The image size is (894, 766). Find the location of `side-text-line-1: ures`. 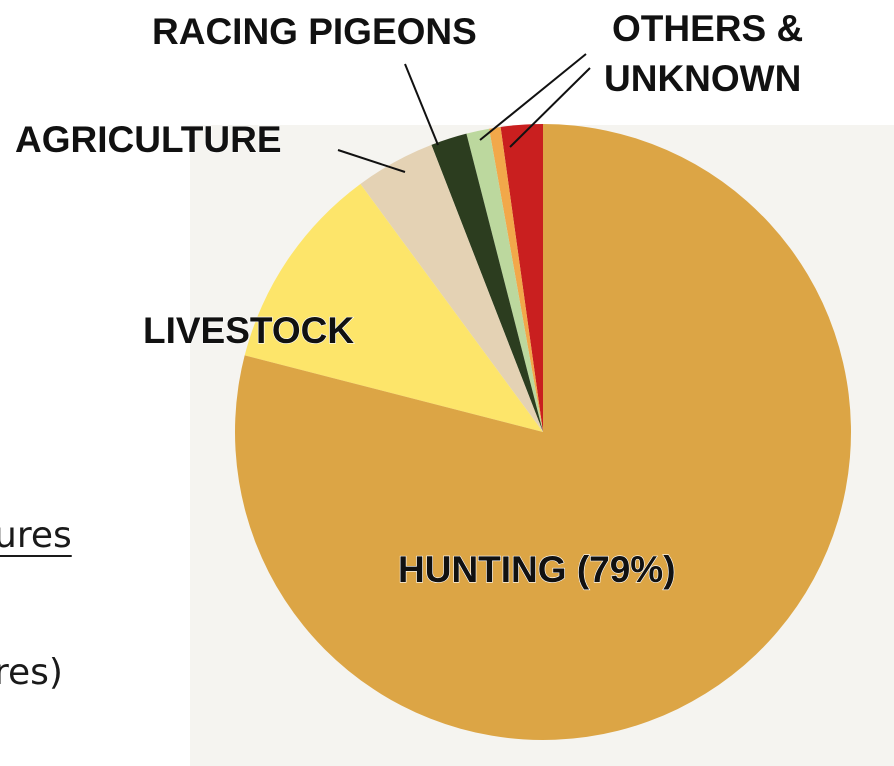

side-text-line-1: ures is located at coordinates (36, 535).